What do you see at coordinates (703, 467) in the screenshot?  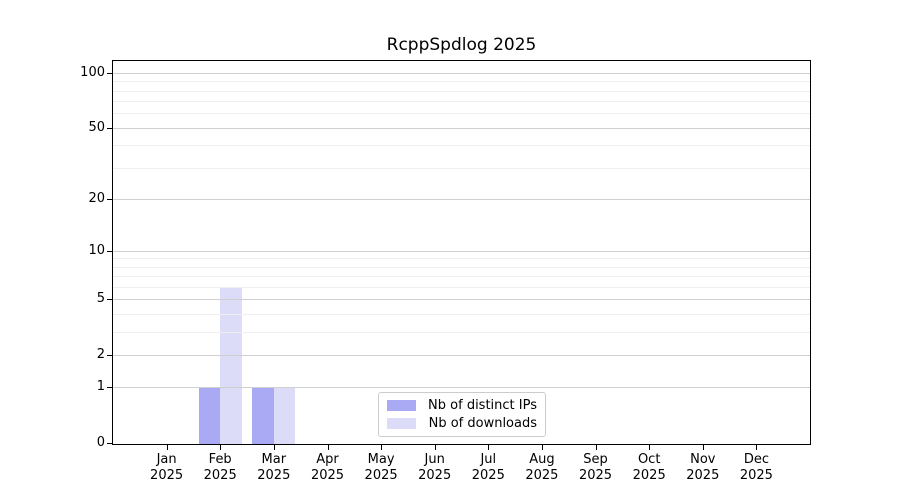 I see `x-tick-label-nov: Nov 2025` at bounding box center [703, 467].